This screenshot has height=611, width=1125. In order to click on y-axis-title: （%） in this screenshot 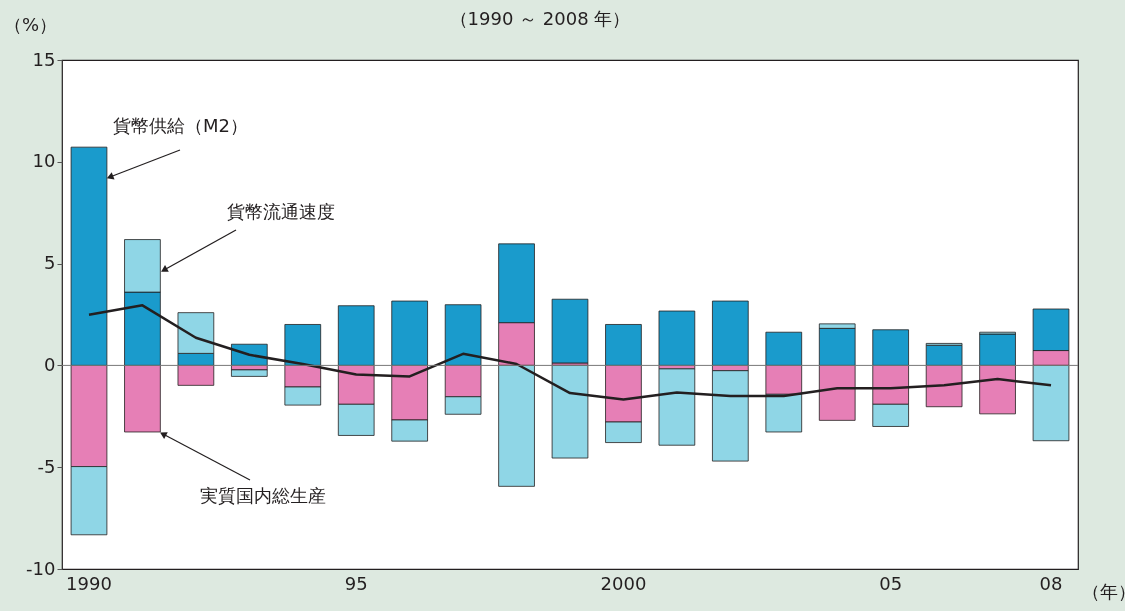, I will do `click(31, 24)`.